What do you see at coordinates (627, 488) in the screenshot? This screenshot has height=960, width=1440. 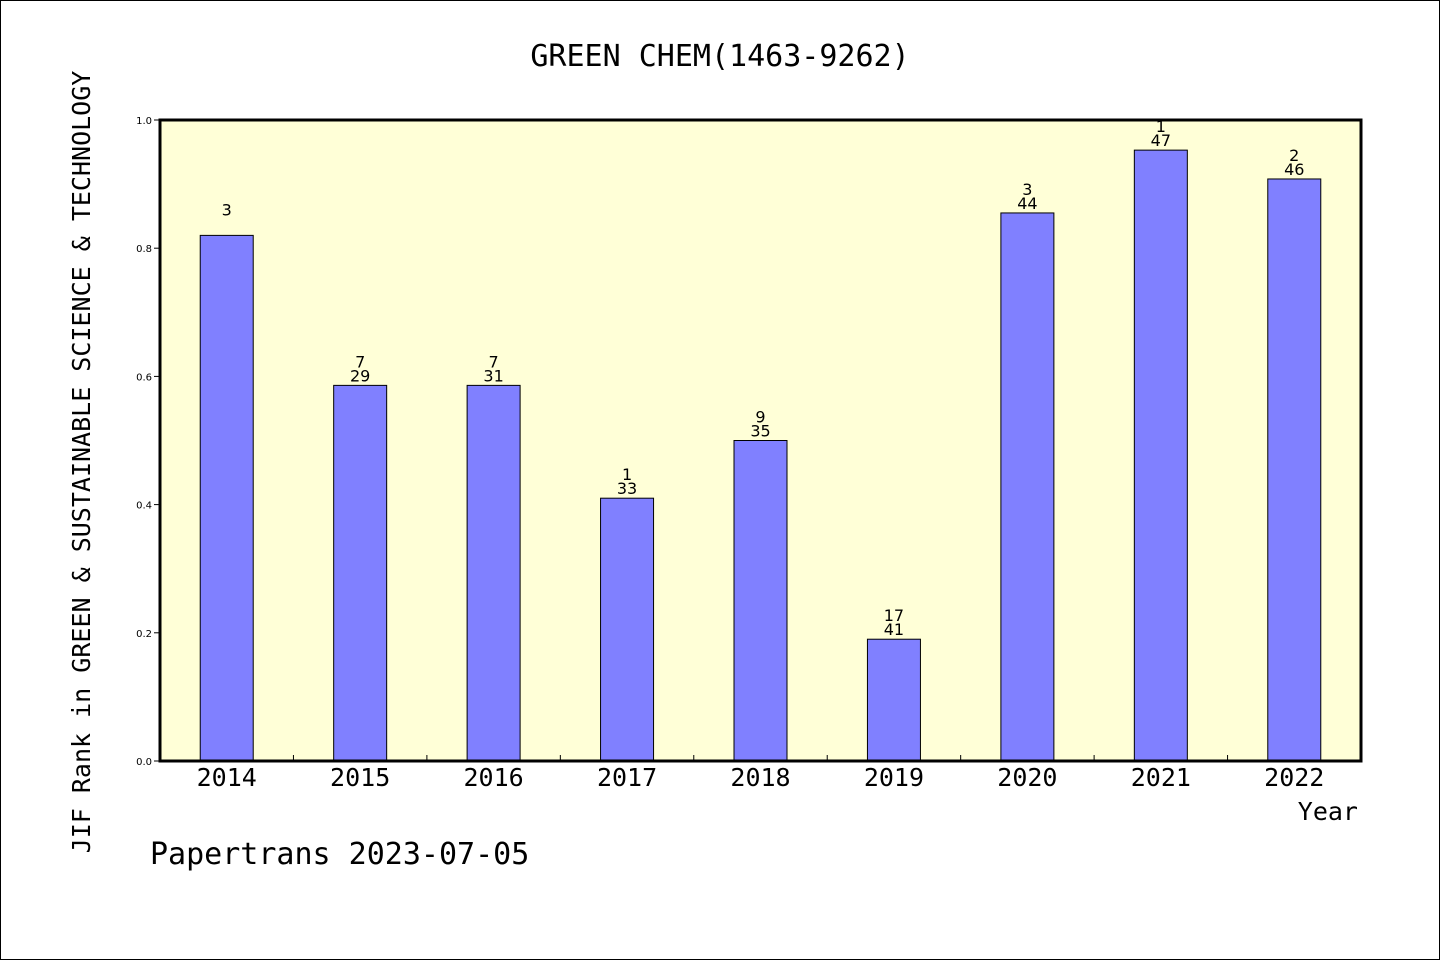 I see `data-label-total: 33` at bounding box center [627, 488].